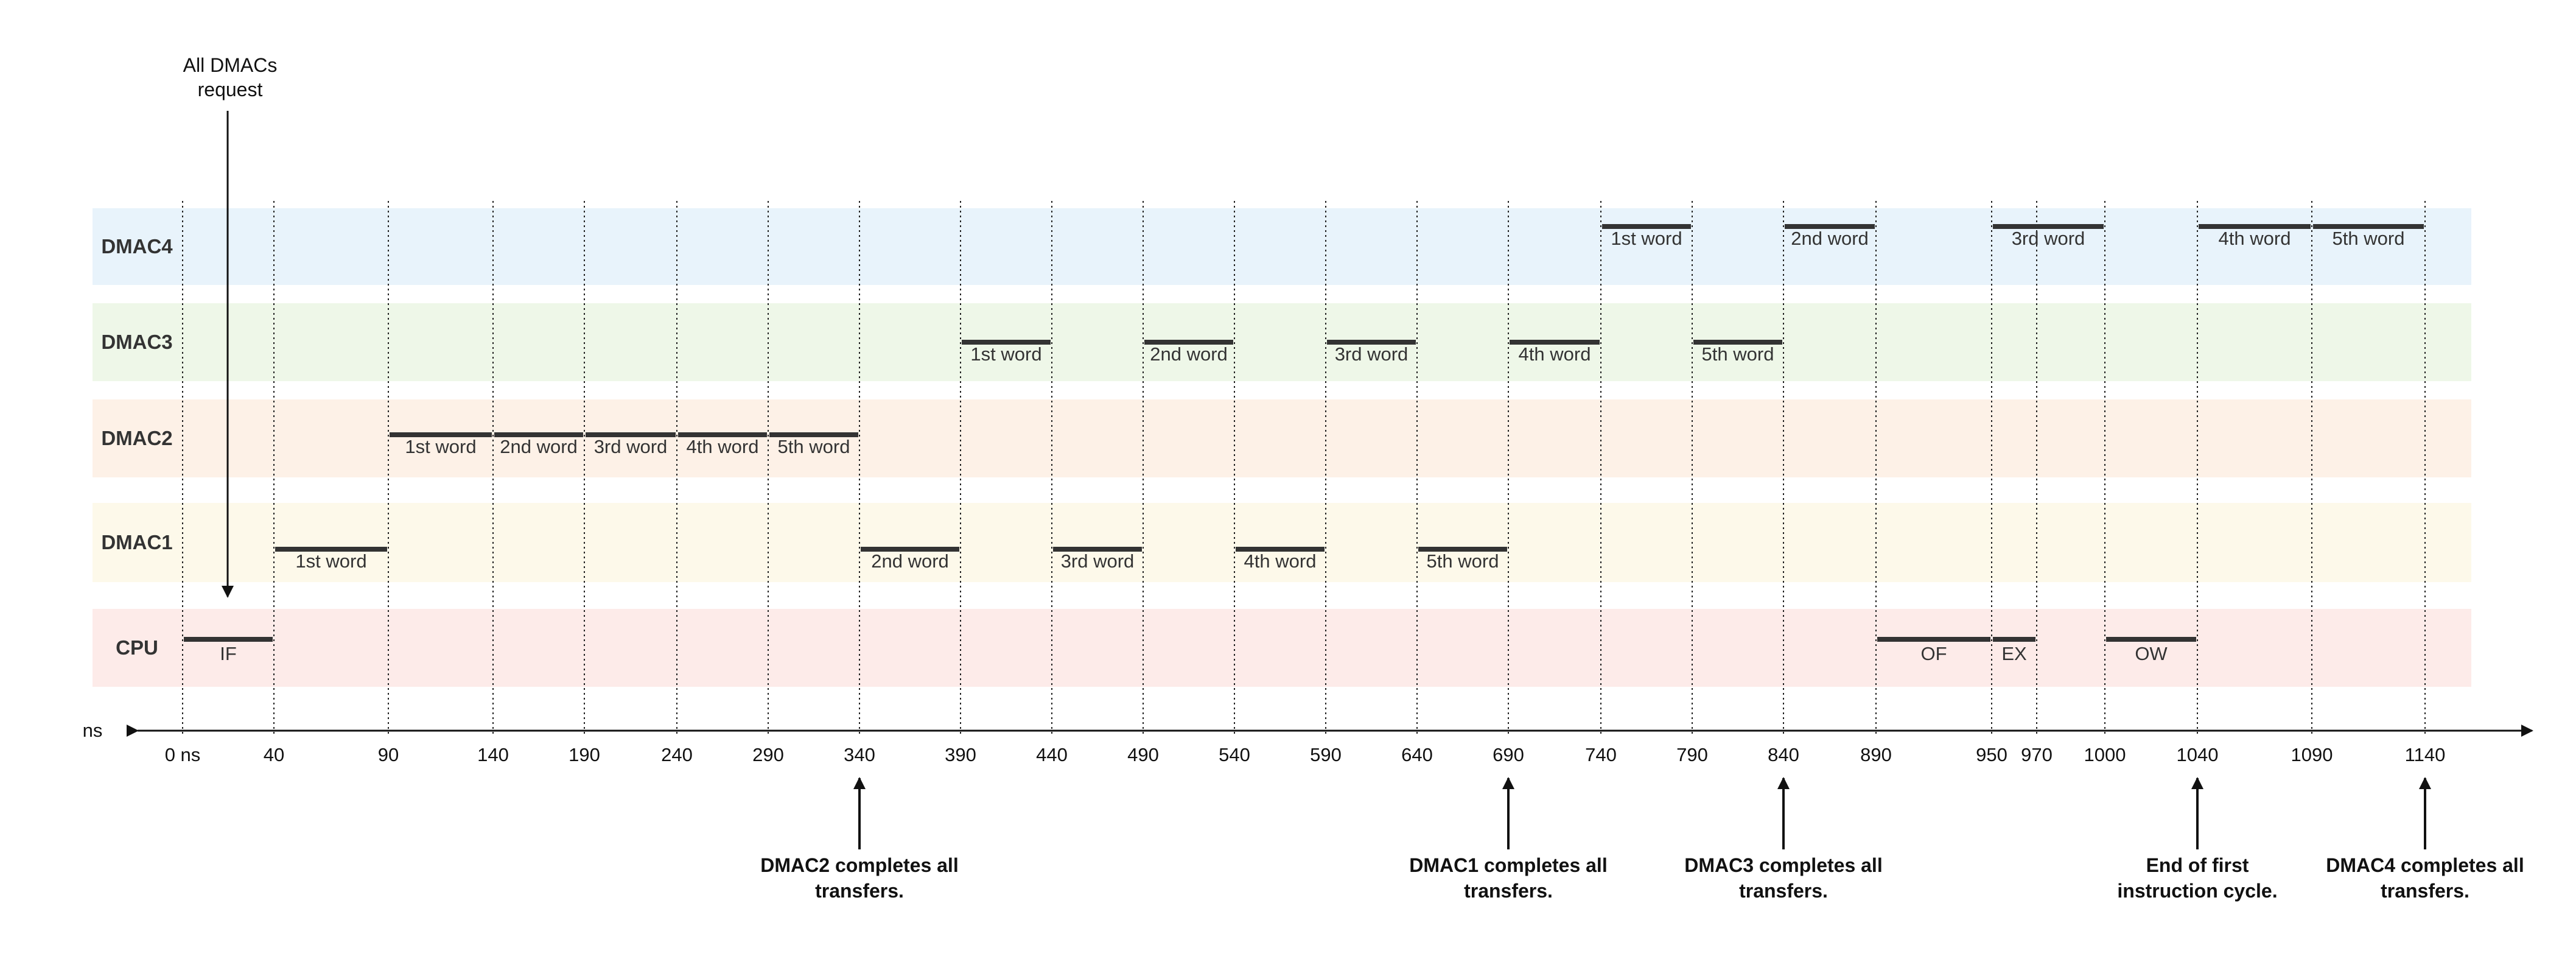  Describe the element at coordinates (230, 90) in the screenshot. I see `request-note-line-2: request` at that location.